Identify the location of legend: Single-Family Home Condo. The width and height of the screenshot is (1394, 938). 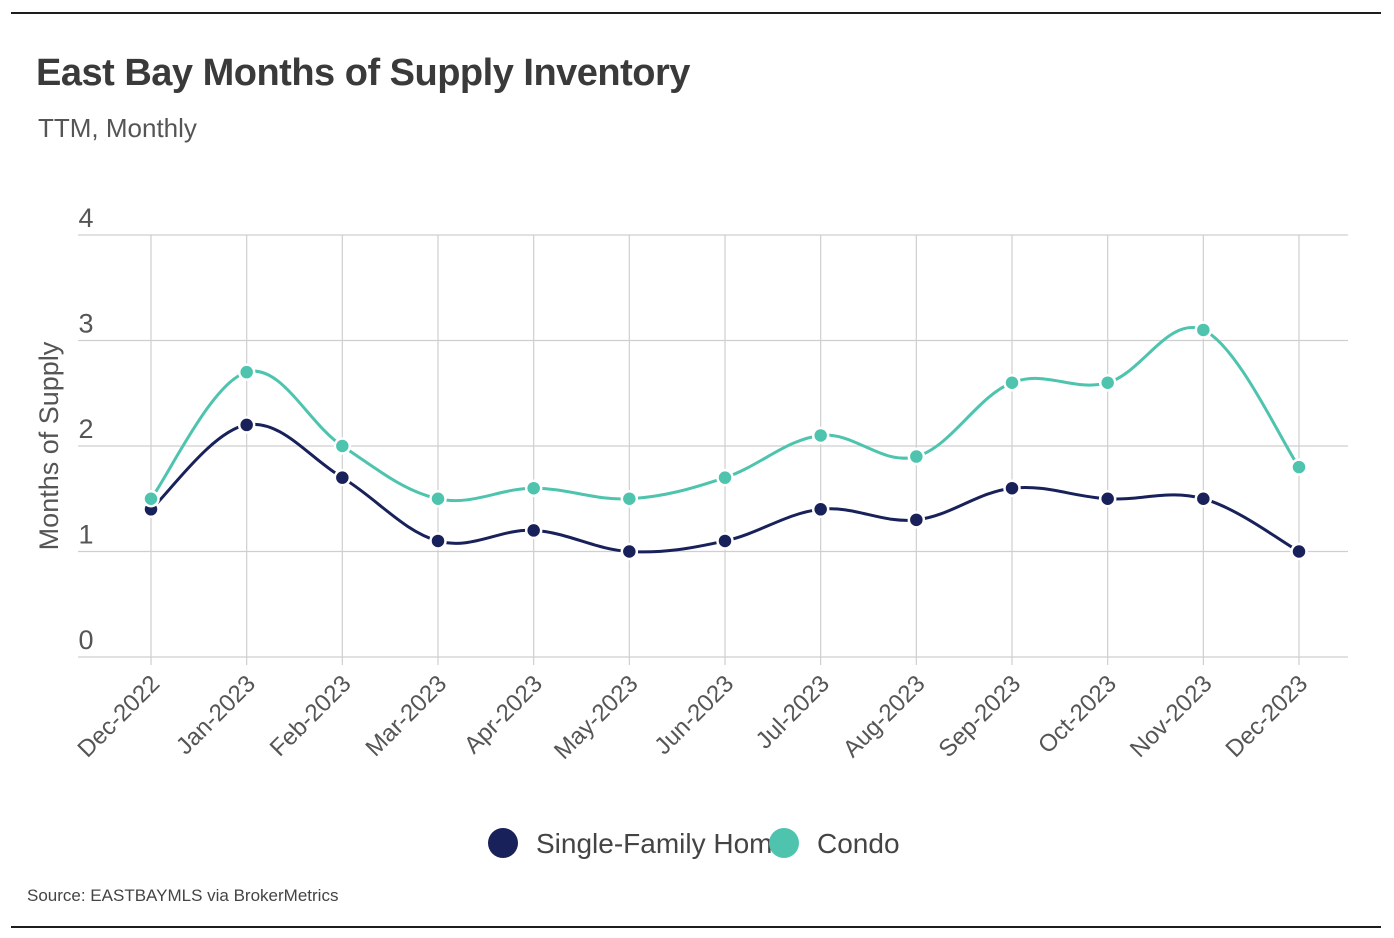
(694, 843).